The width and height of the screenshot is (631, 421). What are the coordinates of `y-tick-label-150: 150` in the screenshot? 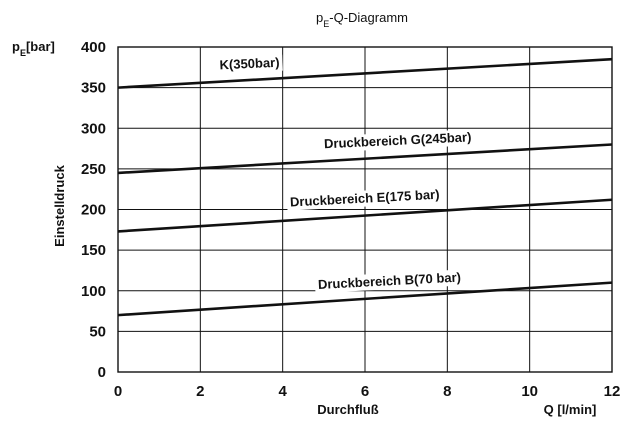 It's located at (93, 250).